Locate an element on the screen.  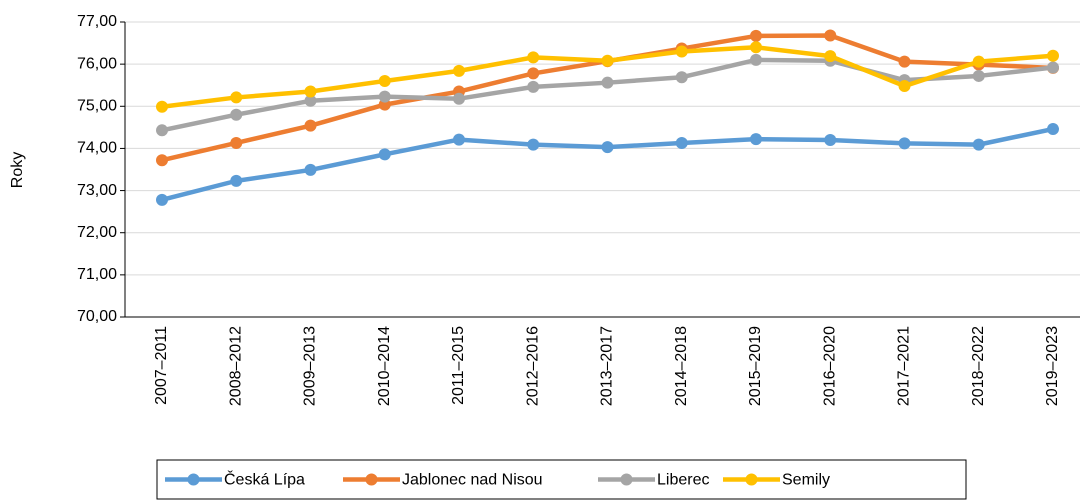
x-tick-label: 2014–2018 is located at coordinates (681, 366).